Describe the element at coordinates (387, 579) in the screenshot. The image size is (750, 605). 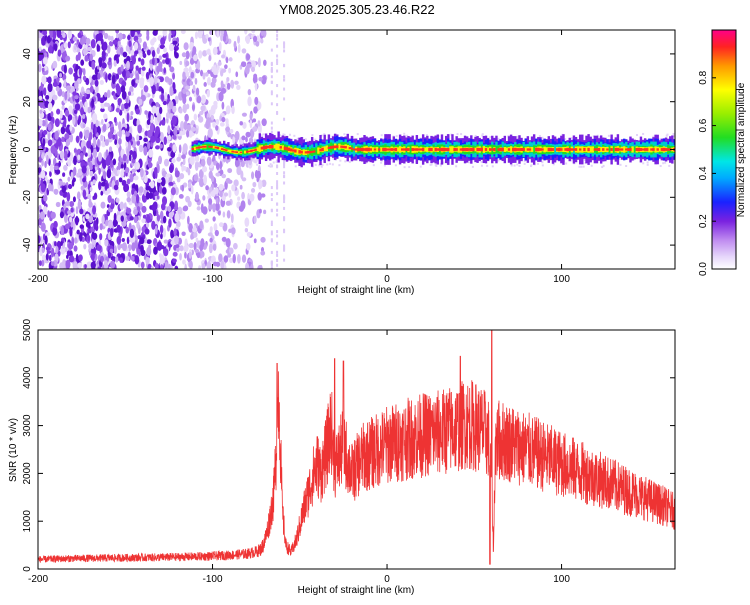
I see `x-tick-label: 0` at that location.